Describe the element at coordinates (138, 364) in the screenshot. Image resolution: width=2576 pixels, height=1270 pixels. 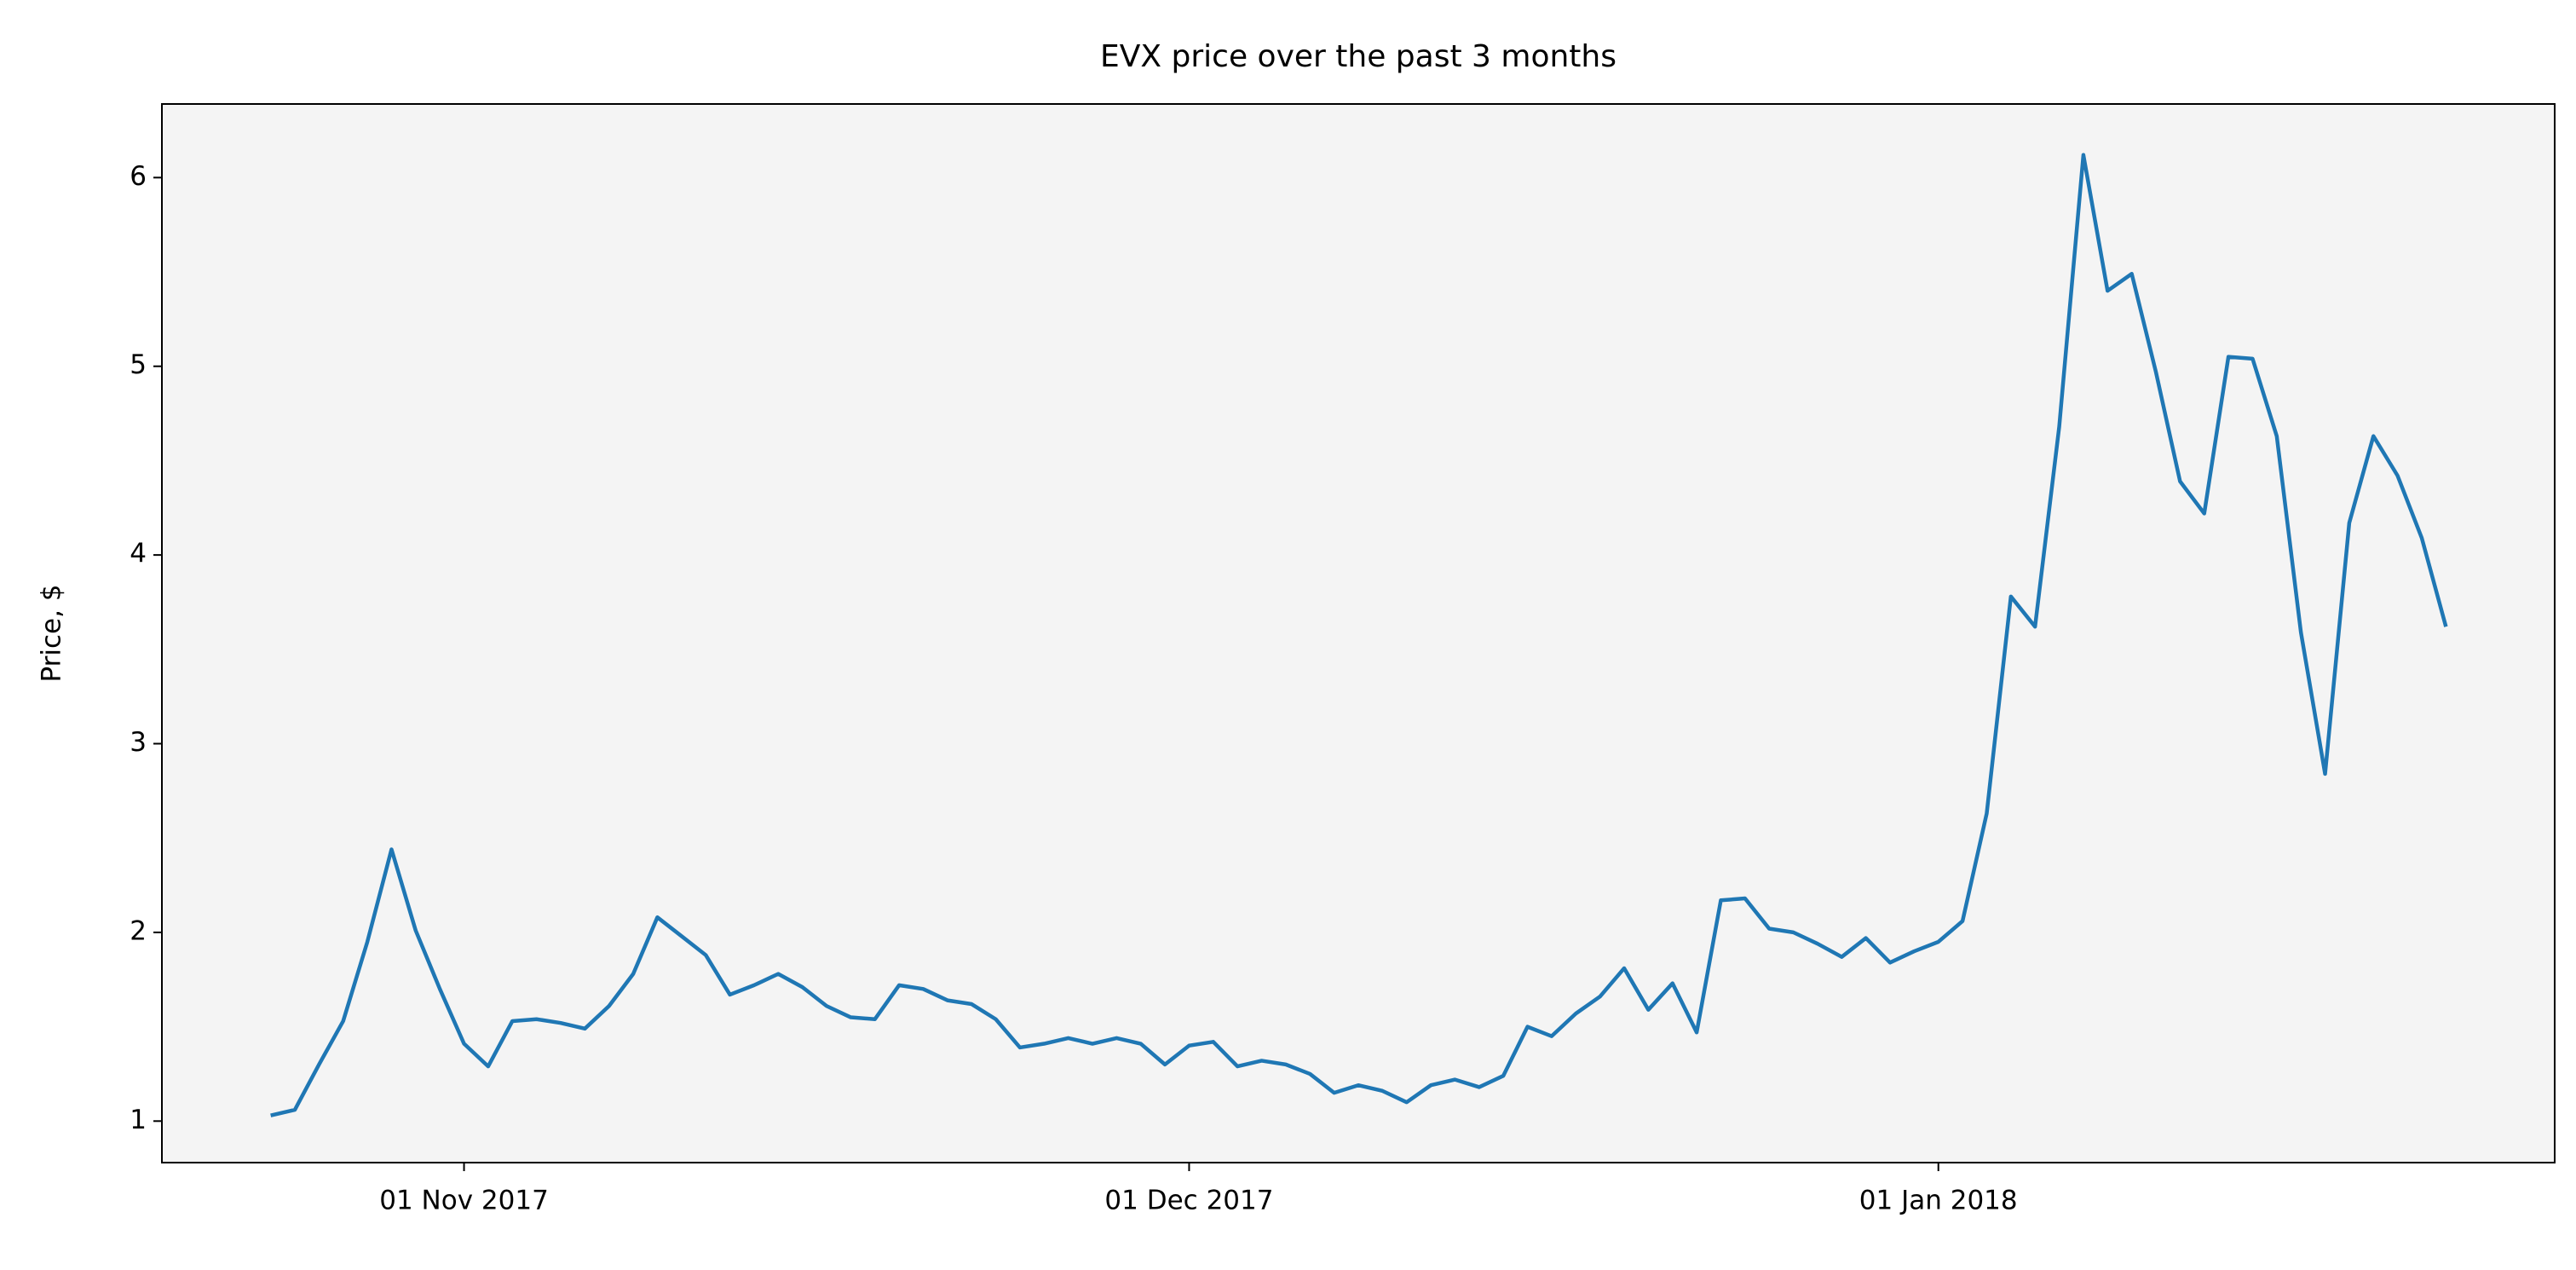
I see `y-tick-label: 5` at that location.